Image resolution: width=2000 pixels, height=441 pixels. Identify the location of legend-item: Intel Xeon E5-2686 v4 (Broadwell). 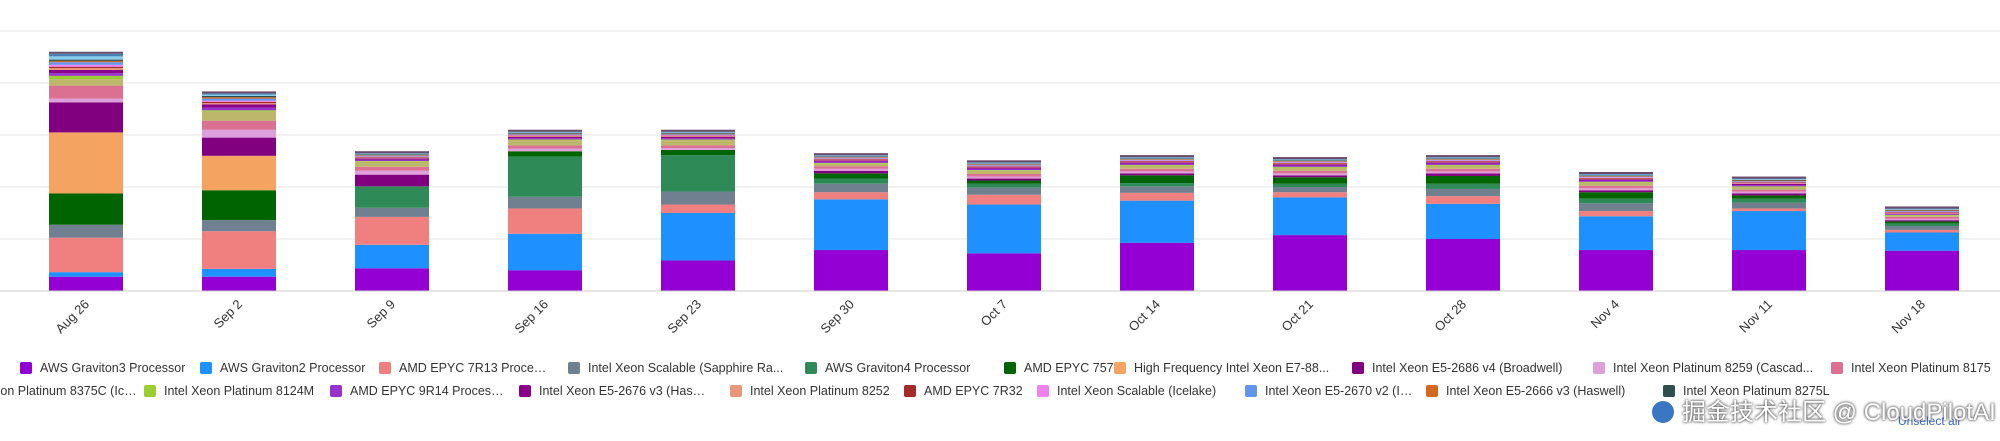
(1457, 368).